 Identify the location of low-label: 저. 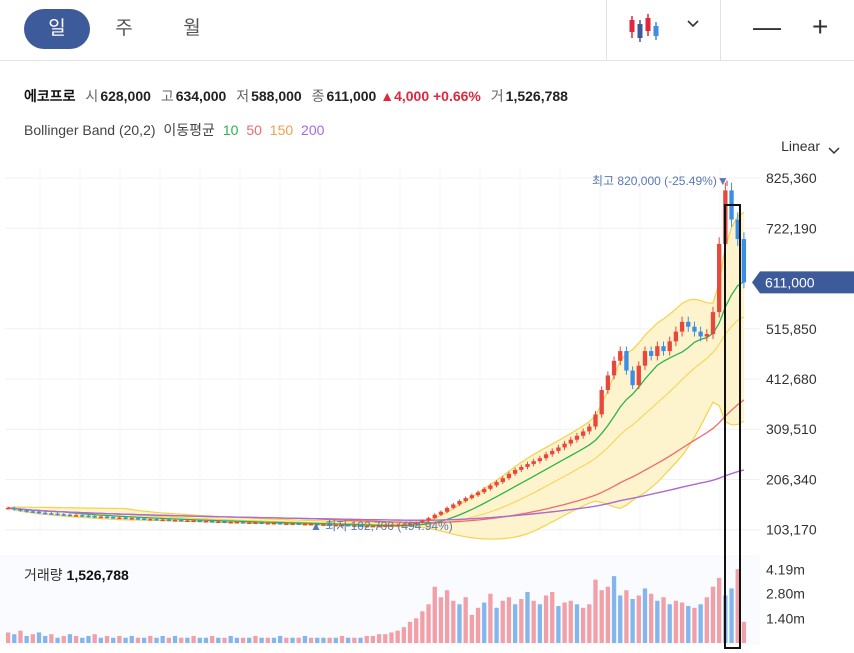
(243, 96).